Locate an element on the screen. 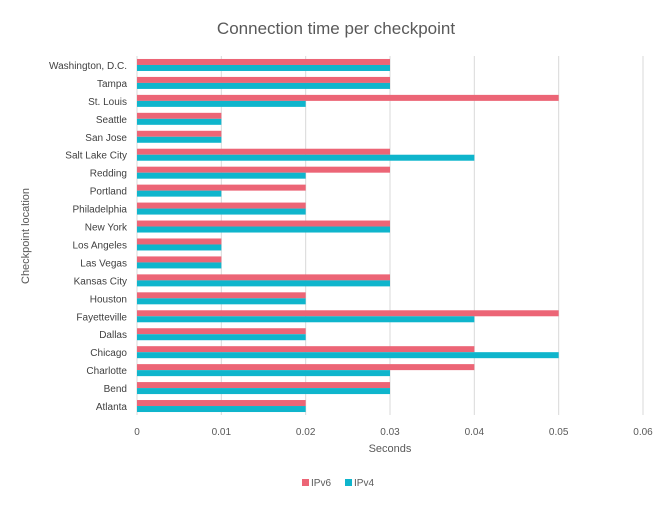 The image size is (672, 514). category-label: Charlotte is located at coordinates (106, 371).